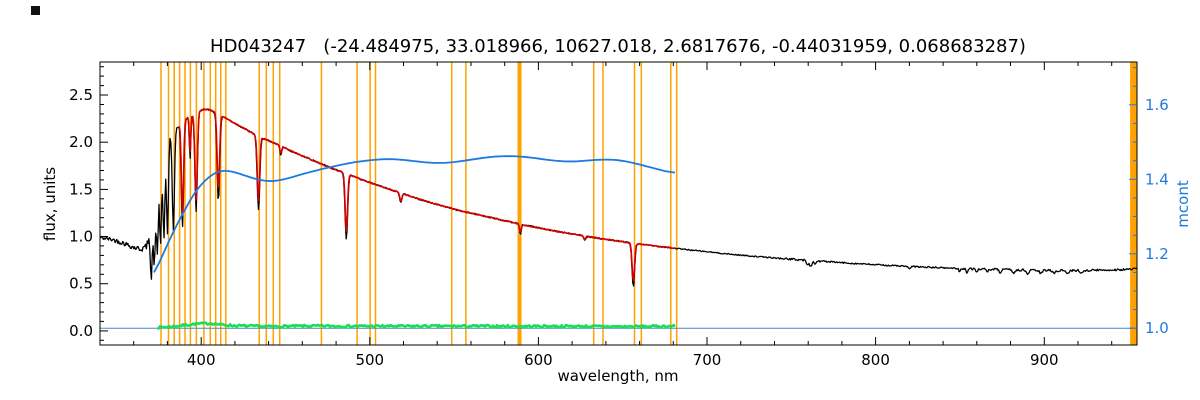 Image resolution: width=1200 pixels, height=400 pixels. Describe the element at coordinates (707, 360) in the screenshot. I see `x-tick-label: 700` at that location.